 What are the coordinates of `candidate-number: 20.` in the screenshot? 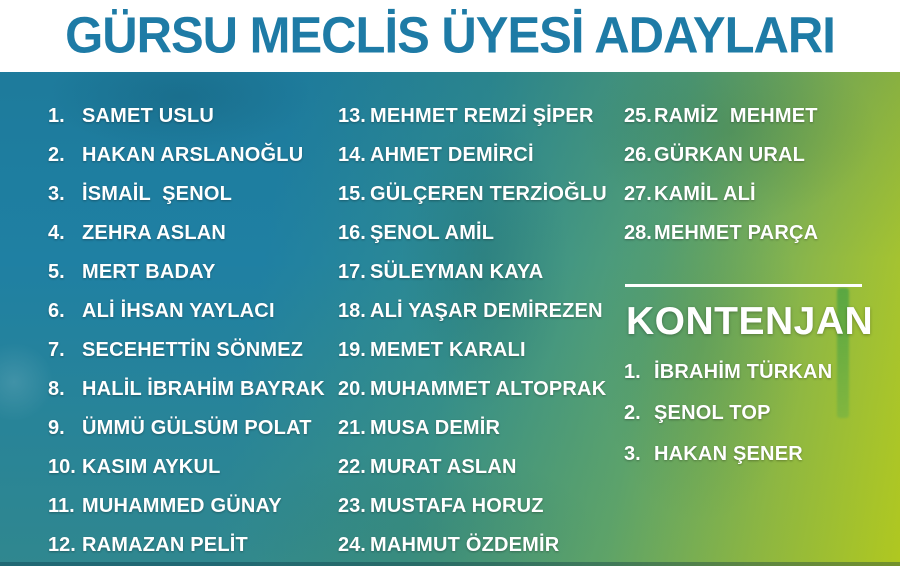 It's located at (352, 389).